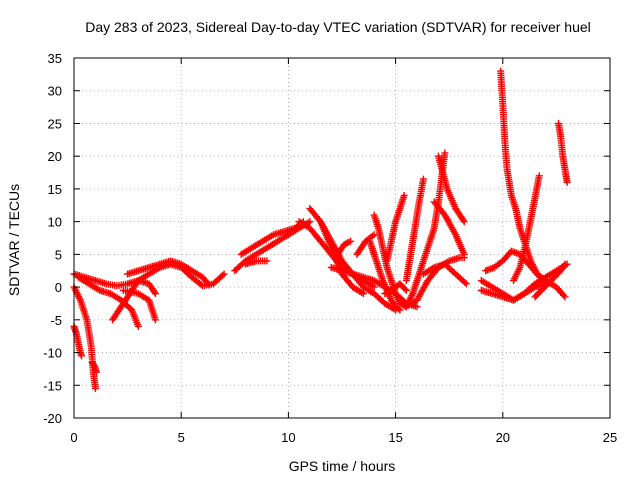 This screenshot has height=480, width=640. What do you see at coordinates (288, 437) in the screenshot?
I see `x-tick-label: 10` at bounding box center [288, 437].